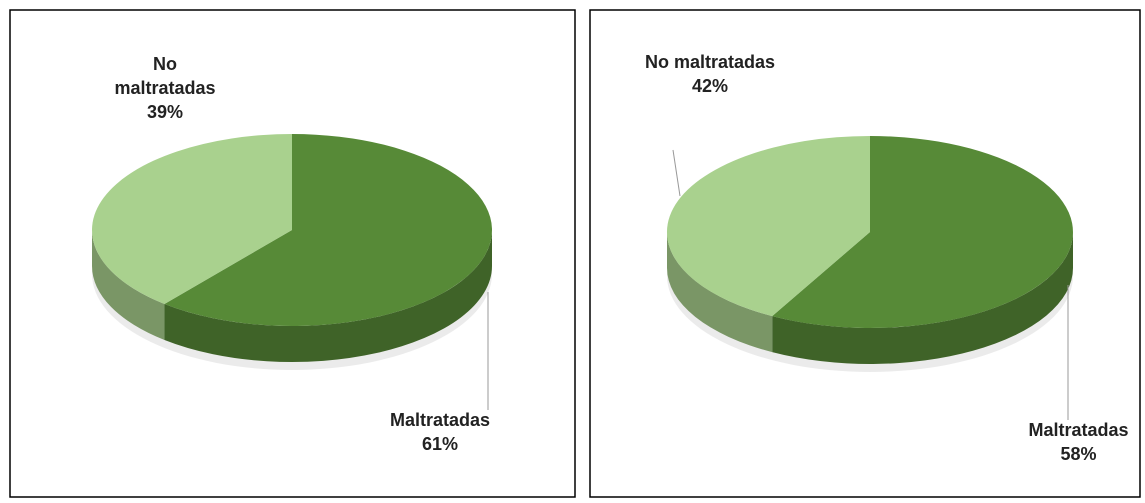 The width and height of the screenshot is (1145, 503). Describe the element at coordinates (1078, 442) in the screenshot. I see `data-label: Maltratadas 58%` at that location.